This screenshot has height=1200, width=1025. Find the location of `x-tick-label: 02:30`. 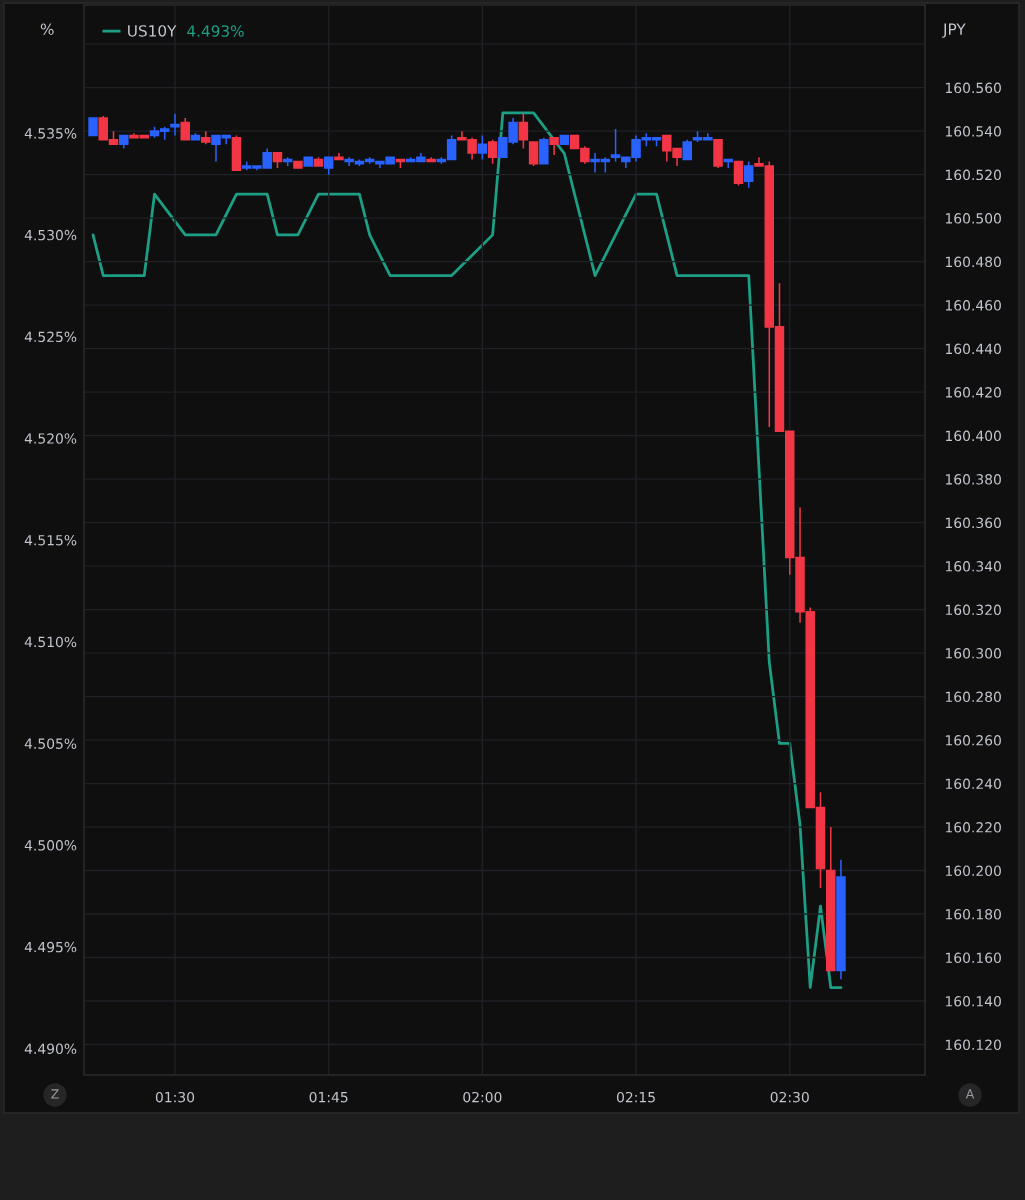

x-tick-label: 02:30 is located at coordinates (789, 1097).